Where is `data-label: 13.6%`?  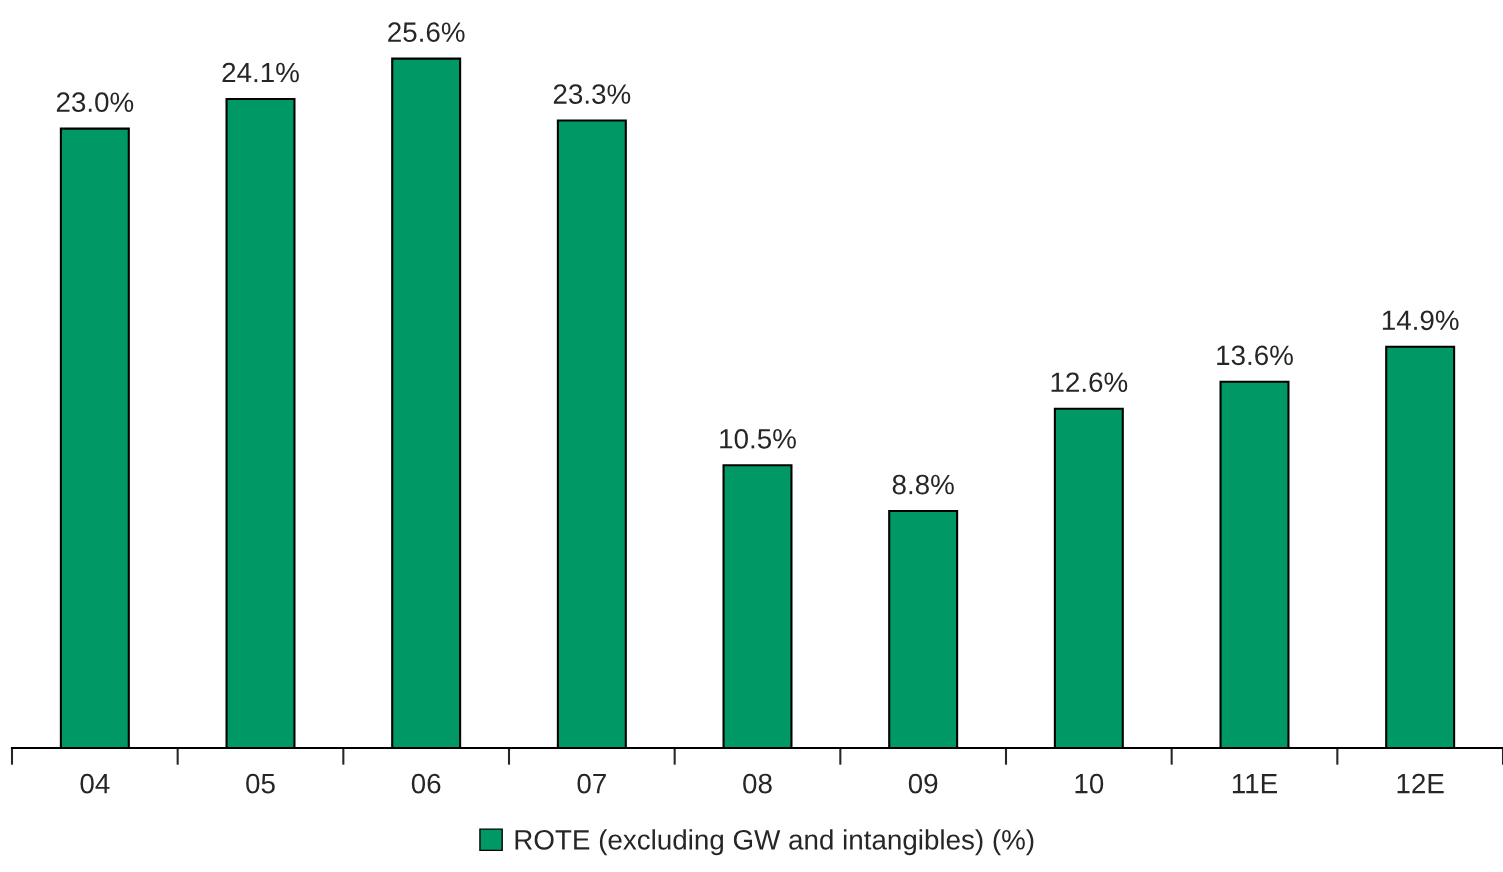
data-label: 13.6% is located at coordinates (1255, 355).